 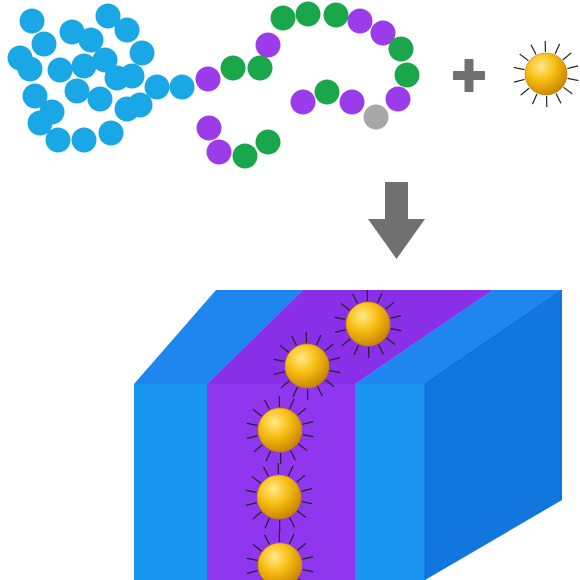 I want to click on free-nanoparticle, so click(x=546, y=74).